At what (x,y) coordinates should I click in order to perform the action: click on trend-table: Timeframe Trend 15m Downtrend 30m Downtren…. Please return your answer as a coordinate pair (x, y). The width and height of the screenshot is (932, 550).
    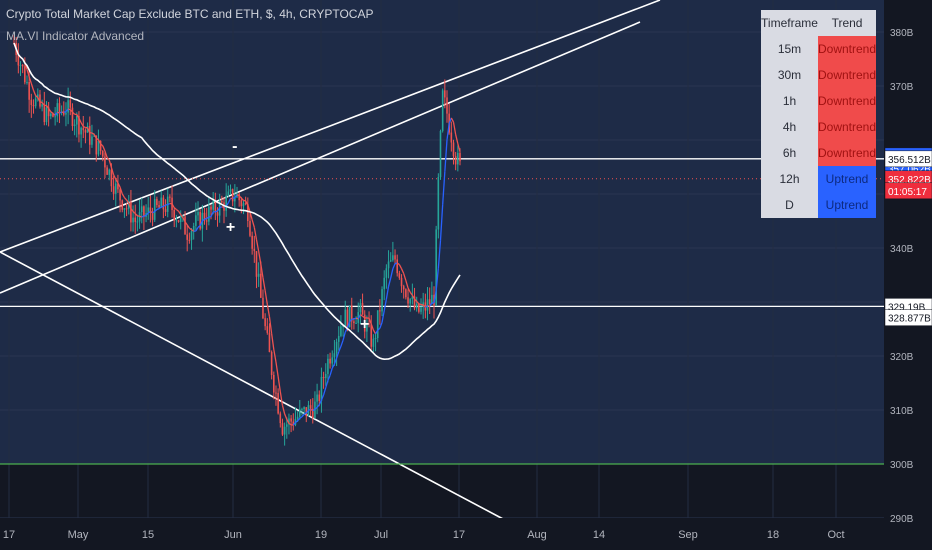
    Looking at the image, I should click on (819, 114).